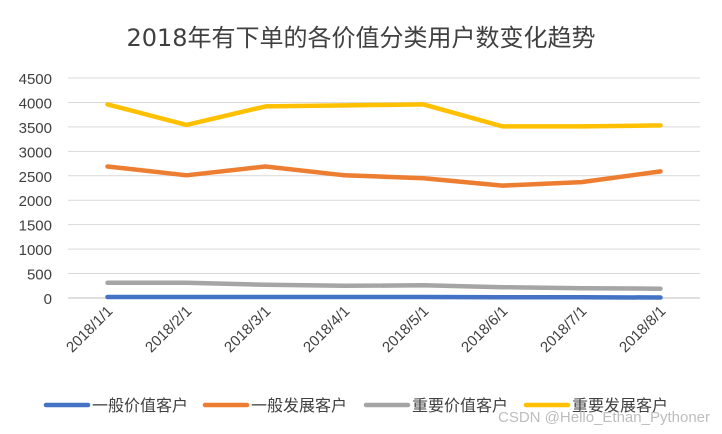 The image size is (722, 434). What do you see at coordinates (48, 299) in the screenshot?
I see `y-tick-label: 0` at bounding box center [48, 299].